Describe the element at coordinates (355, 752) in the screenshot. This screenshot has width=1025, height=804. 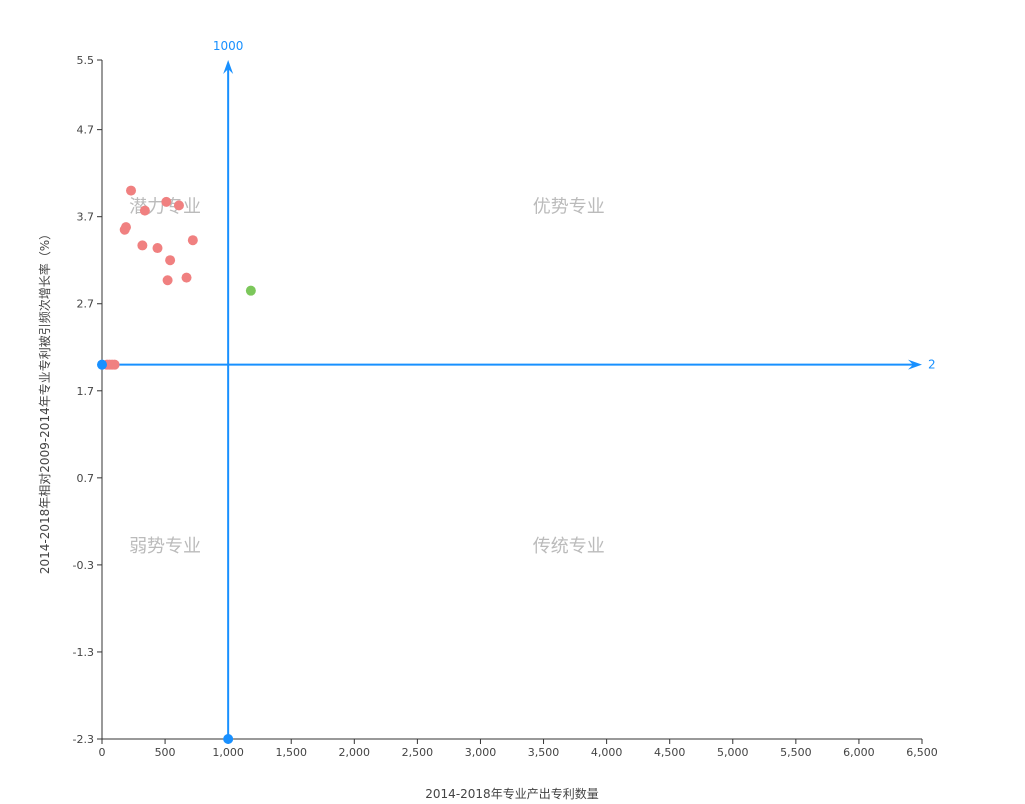
I see `x-tick-label: 2,000` at that location.